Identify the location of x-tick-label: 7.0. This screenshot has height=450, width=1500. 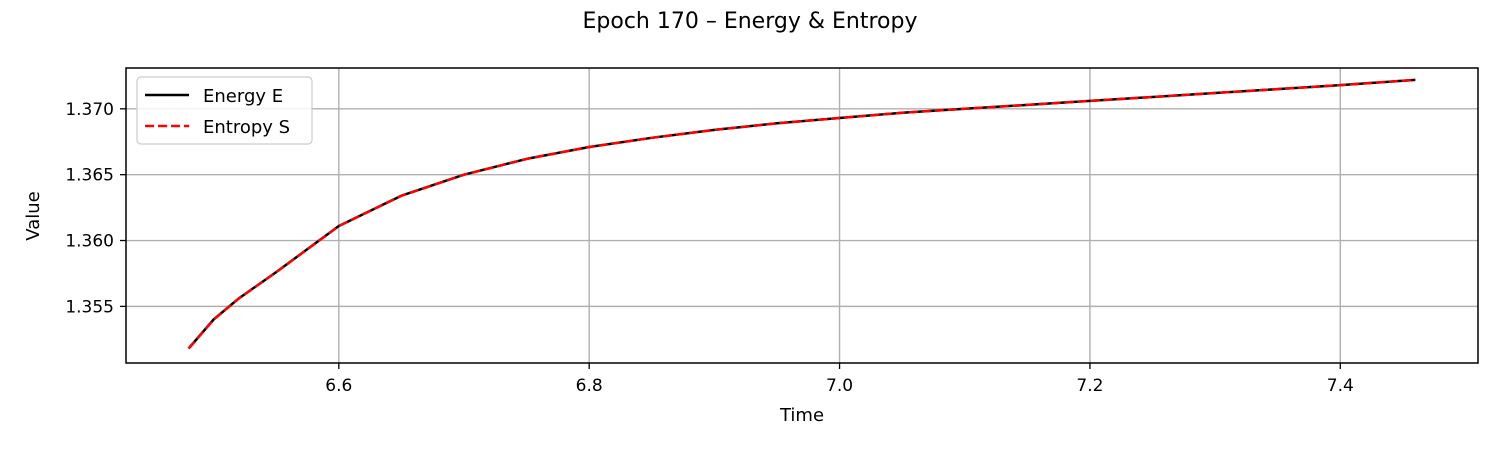
(839, 386).